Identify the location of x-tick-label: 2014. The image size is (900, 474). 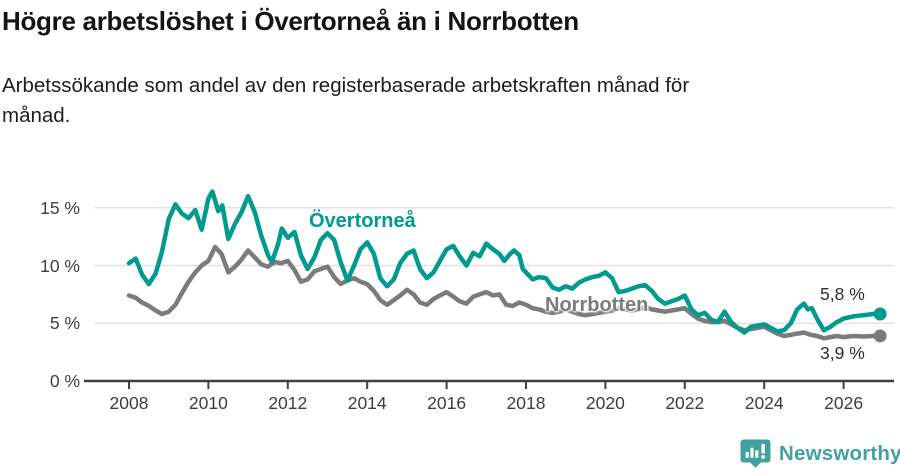
(367, 403).